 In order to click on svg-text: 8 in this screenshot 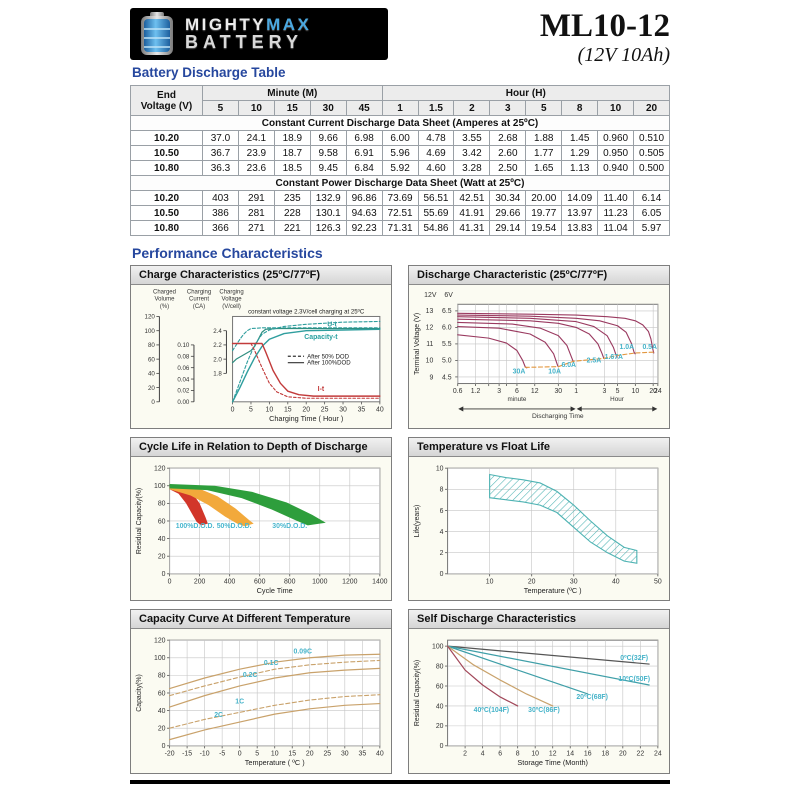, I will do `click(518, 754)`.